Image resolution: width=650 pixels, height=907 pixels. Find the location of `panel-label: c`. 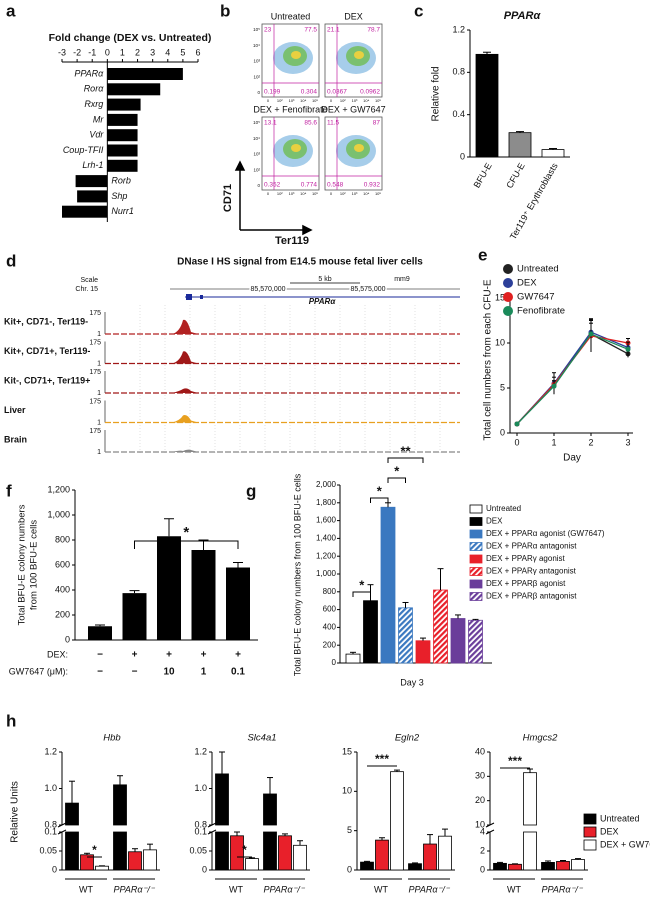

panel-label: c is located at coordinates (418, 10).